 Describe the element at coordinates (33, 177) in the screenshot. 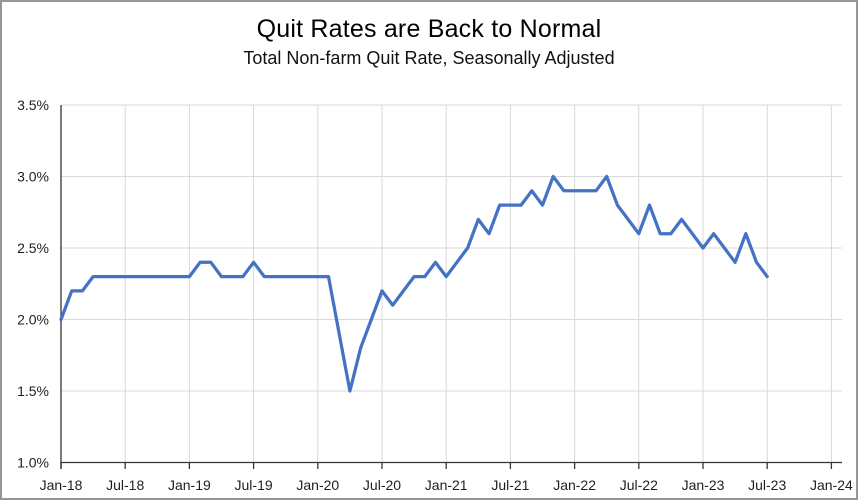

I see `y-tick-label: 3.0%` at that location.